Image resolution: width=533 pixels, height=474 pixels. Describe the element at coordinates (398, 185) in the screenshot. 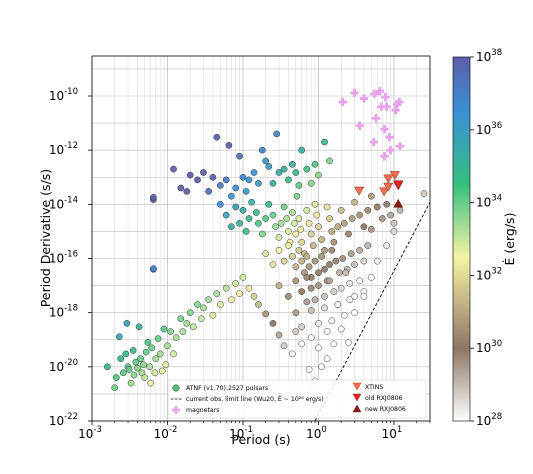

I see `old-rxj0806-point` at that location.